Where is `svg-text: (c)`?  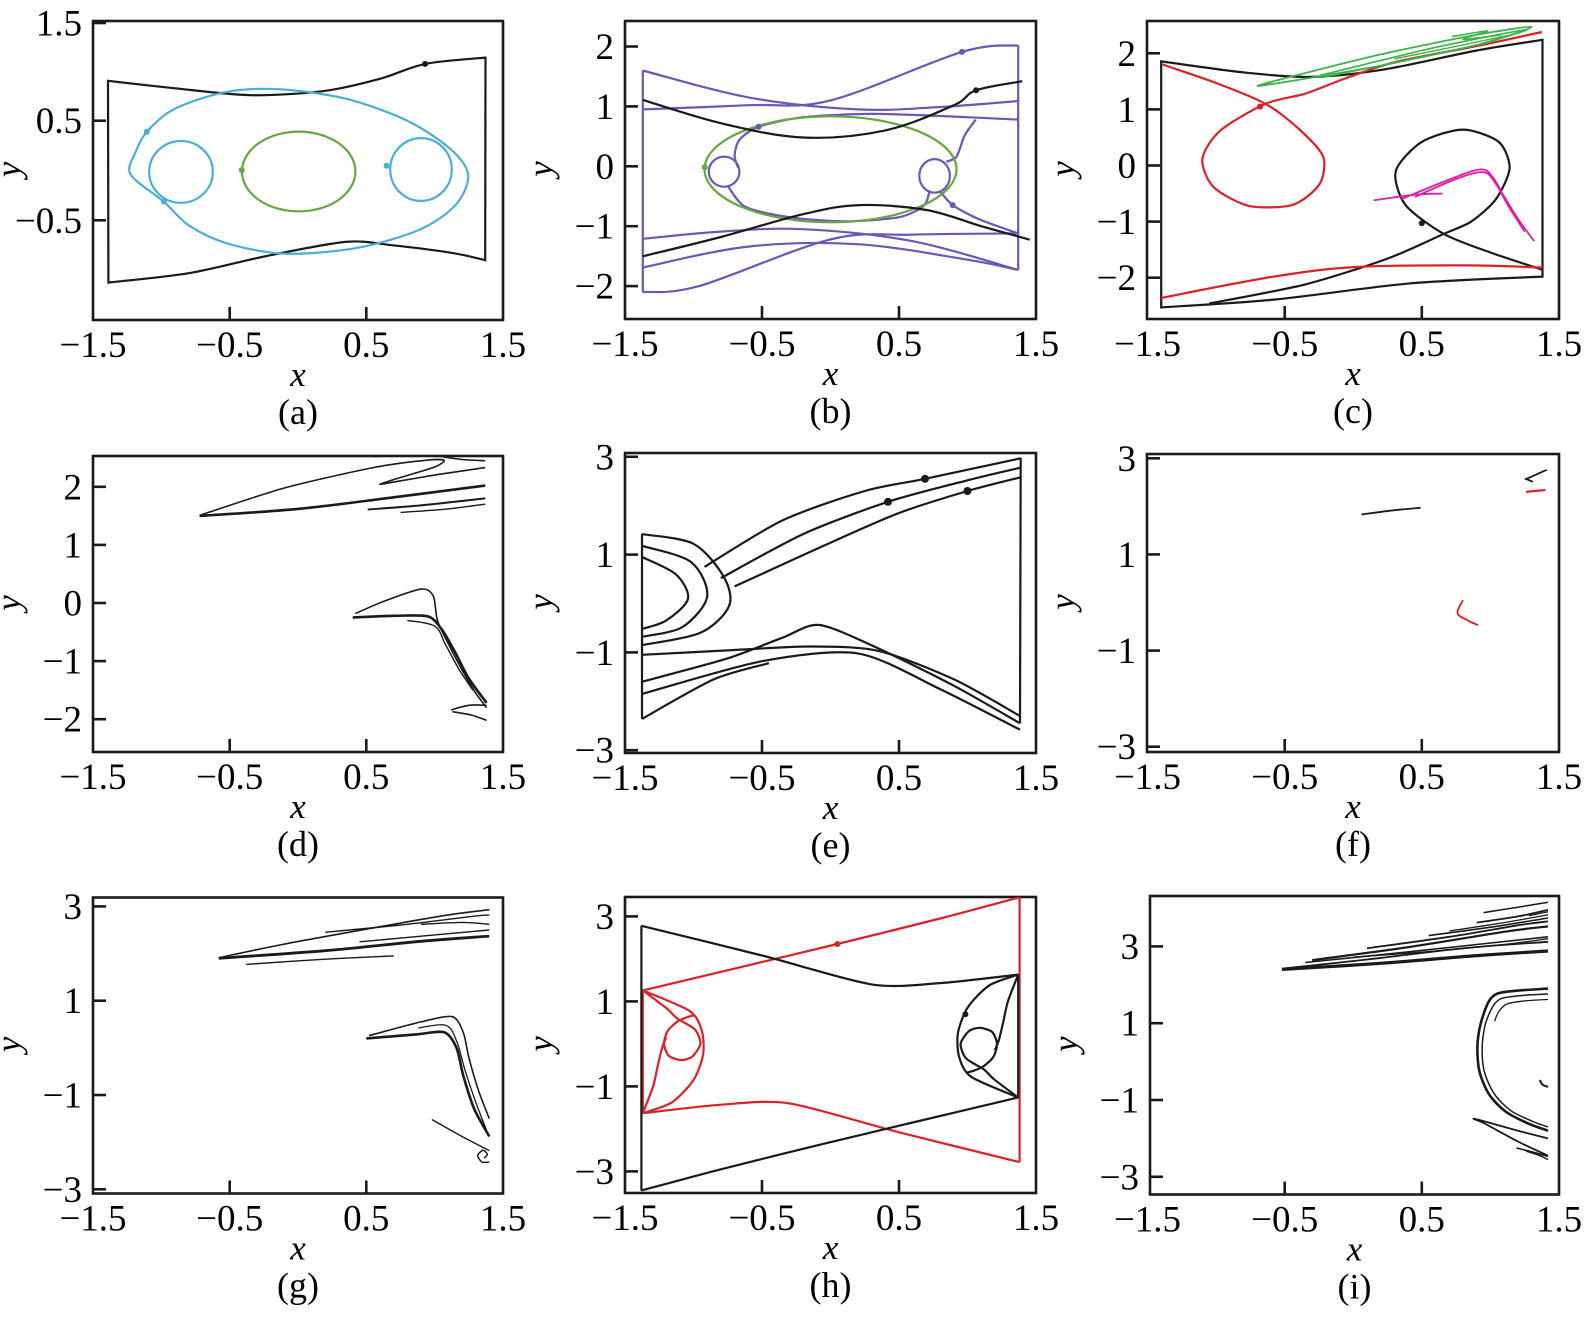
svg-text: (c) is located at coordinates (1353, 411).